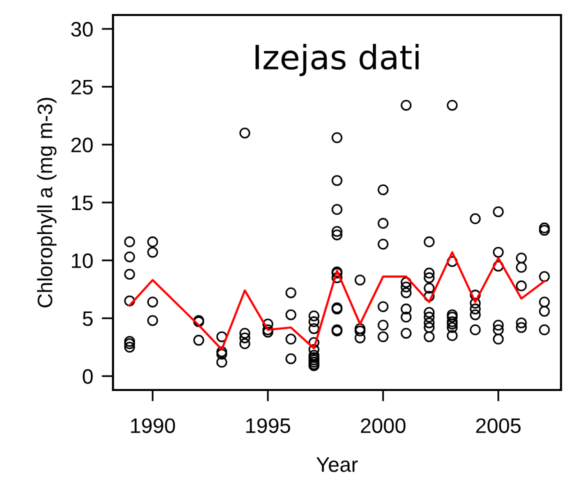 This screenshot has height=501, width=569. Describe the element at coordinates (337, 464) in the screenshot. I see `x-axis-title: Year` at that location.